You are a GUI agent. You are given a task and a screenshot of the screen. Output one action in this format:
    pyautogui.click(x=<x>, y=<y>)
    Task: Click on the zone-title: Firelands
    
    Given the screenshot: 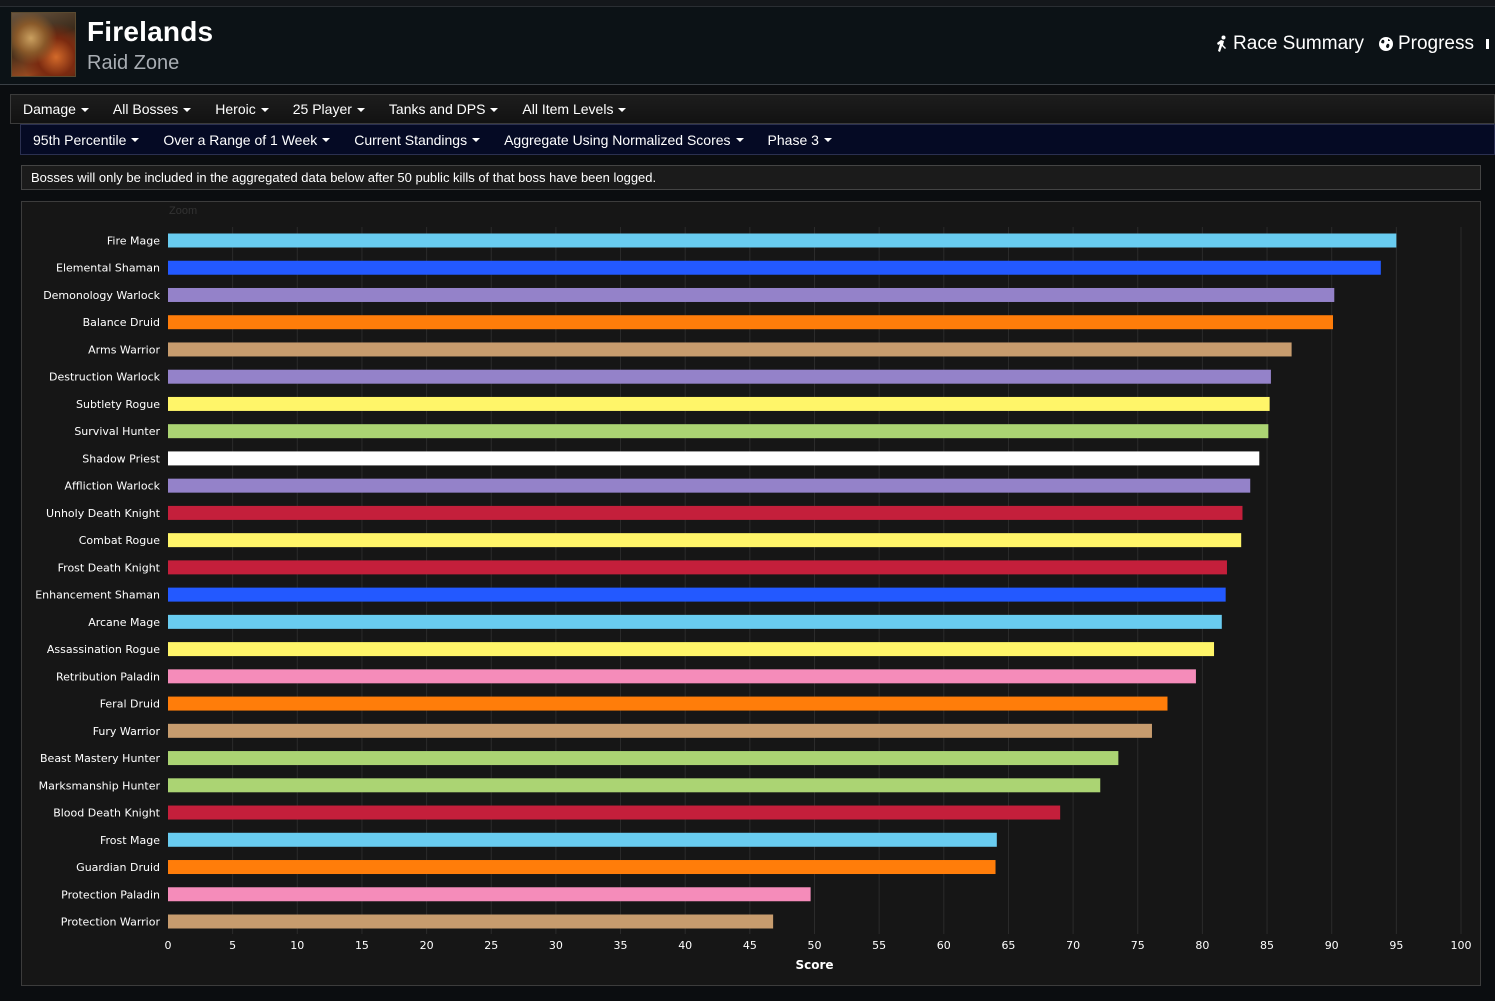 What is the action you would take?
    pyautogui.click(x=150, y=31)
    